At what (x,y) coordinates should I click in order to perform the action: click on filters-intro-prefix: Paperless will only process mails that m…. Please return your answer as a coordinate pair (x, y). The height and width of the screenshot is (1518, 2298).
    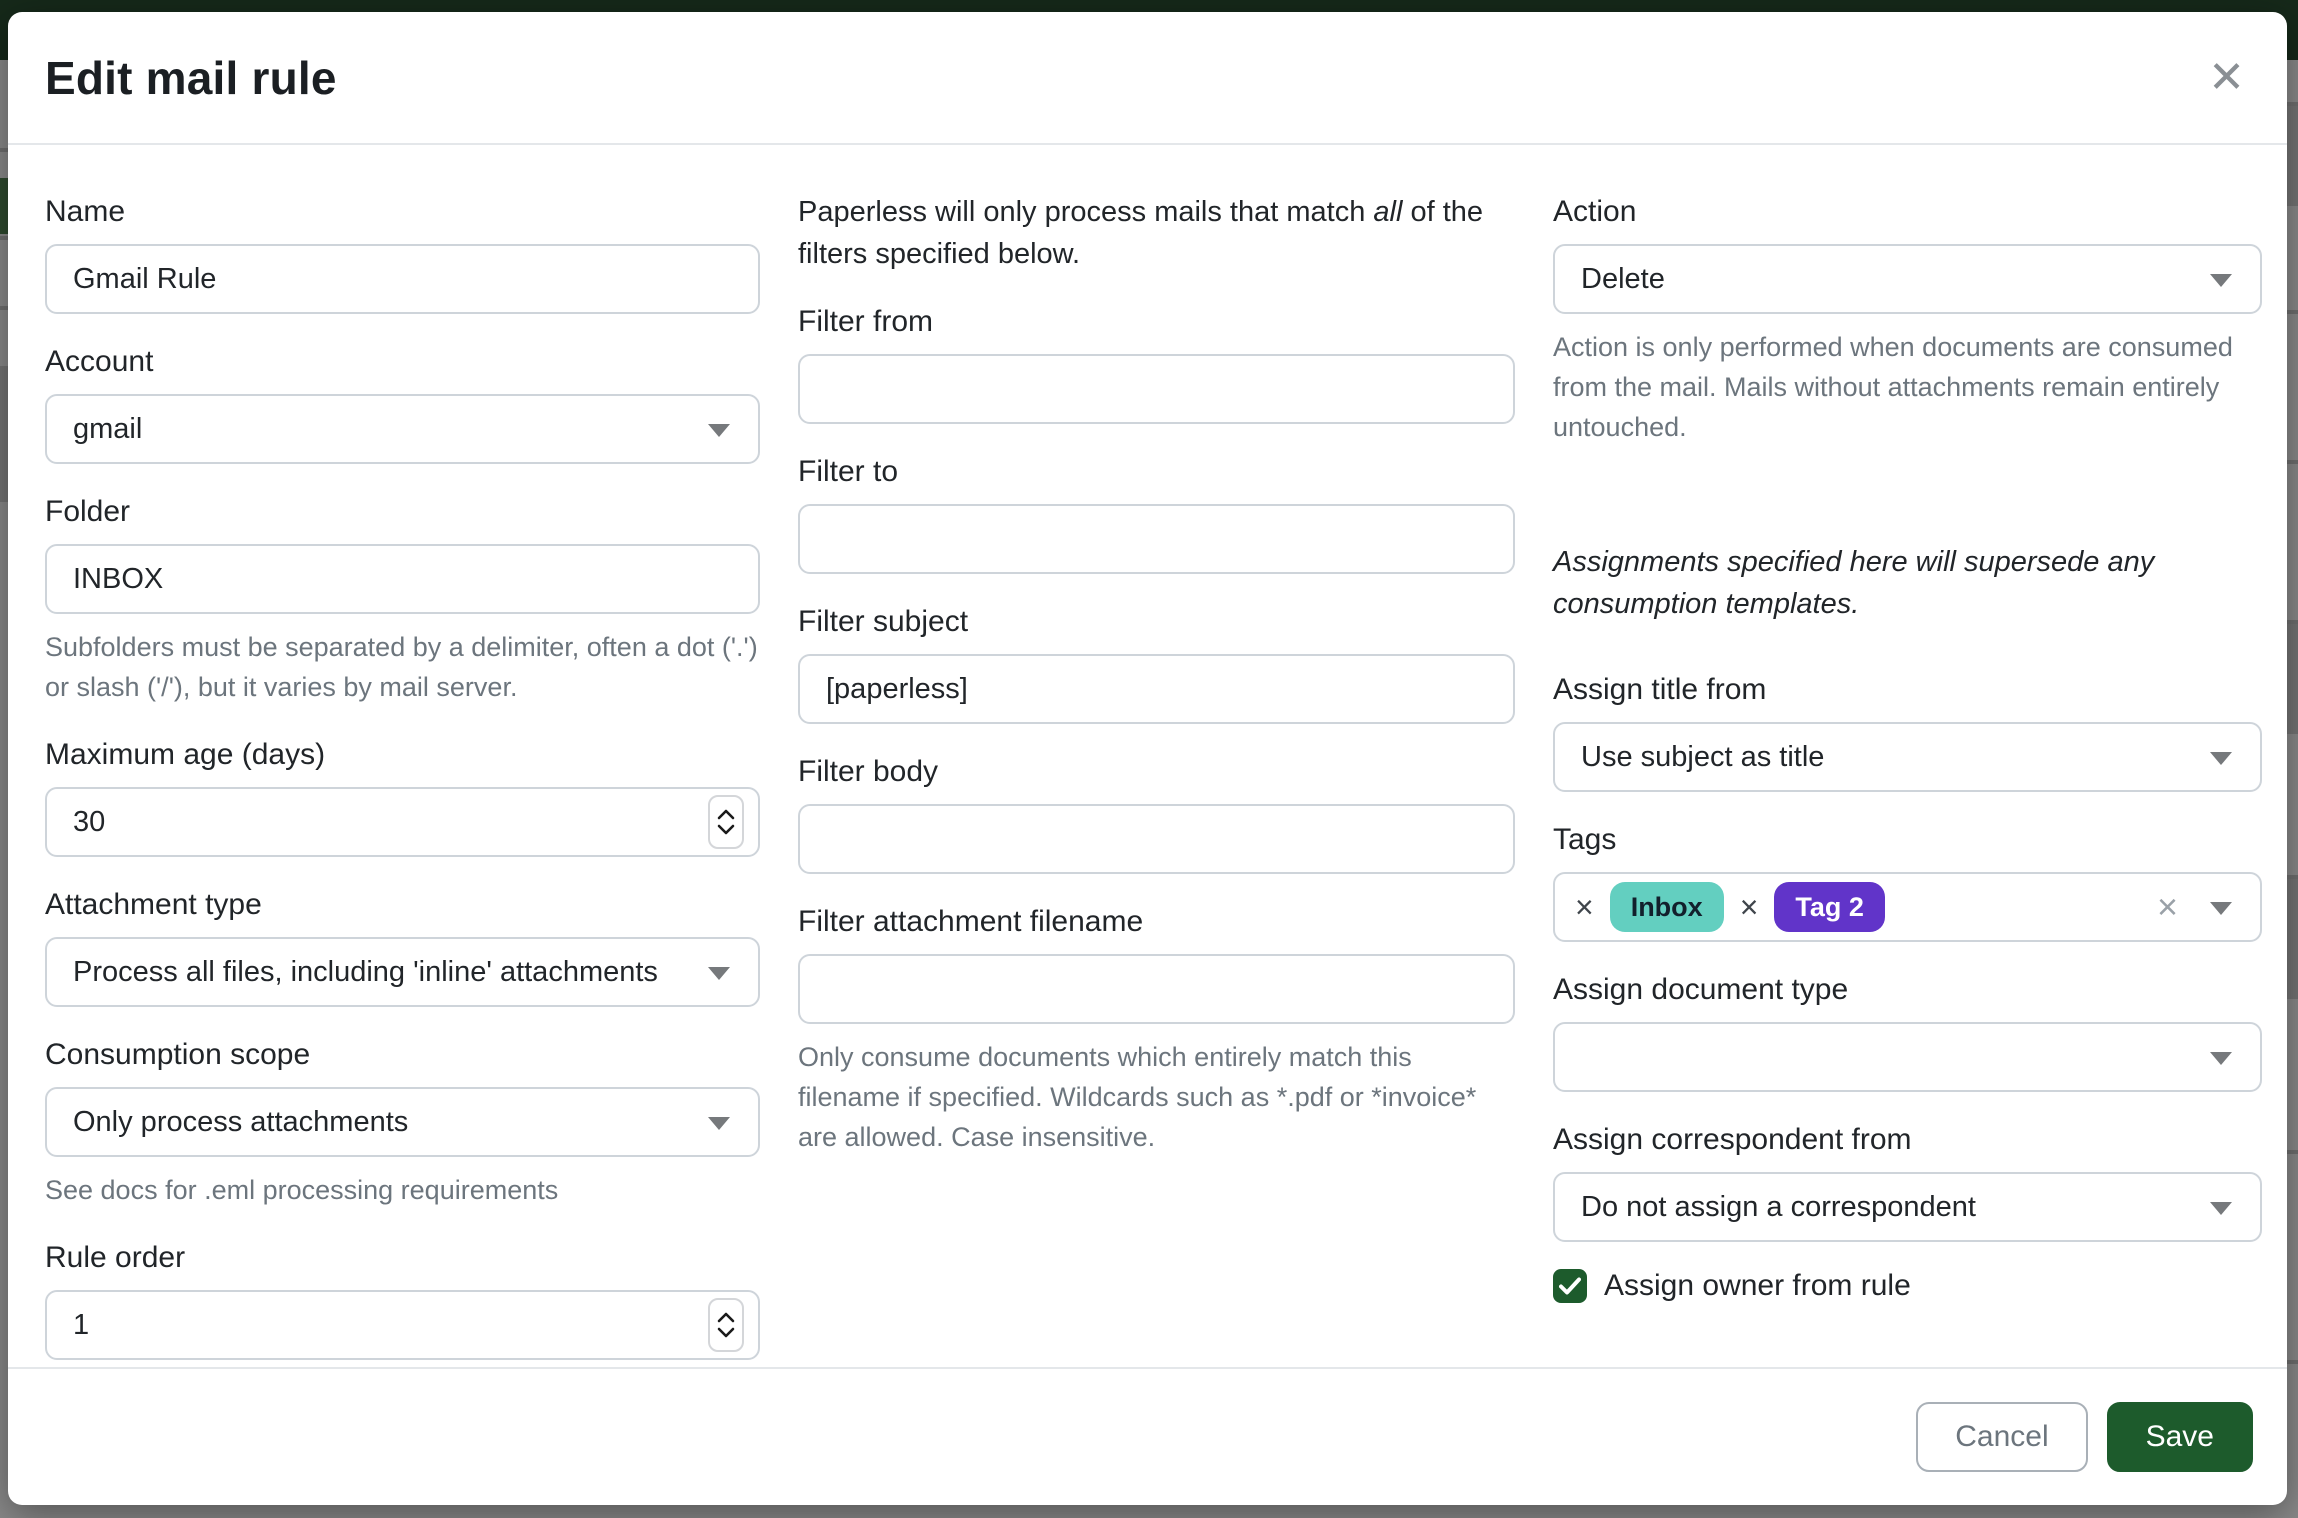
    Looking at the image, I should click on (1086, 212).